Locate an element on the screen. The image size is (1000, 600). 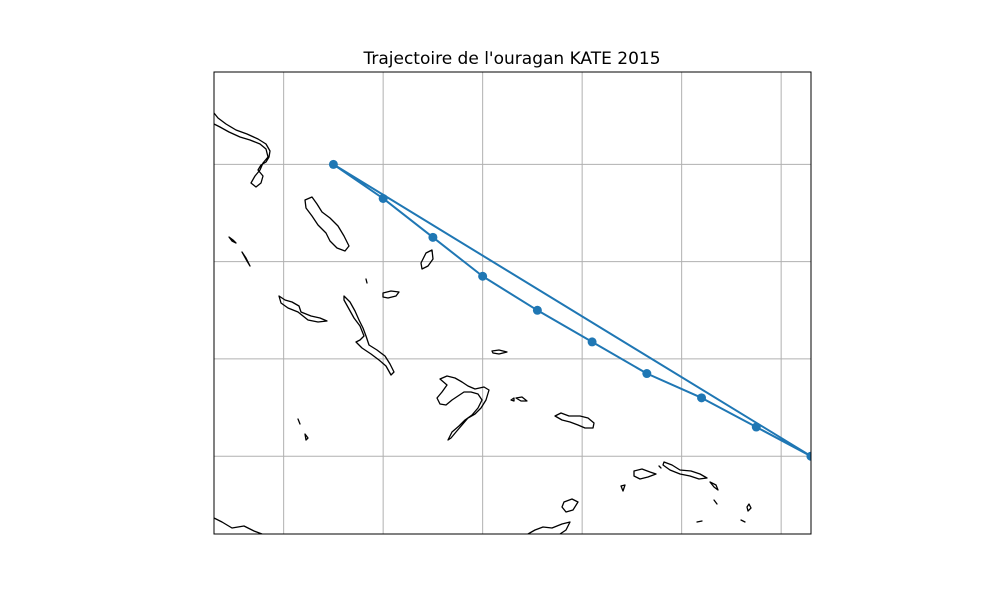
cuba-north-coast is located at coordinates (238, 525).